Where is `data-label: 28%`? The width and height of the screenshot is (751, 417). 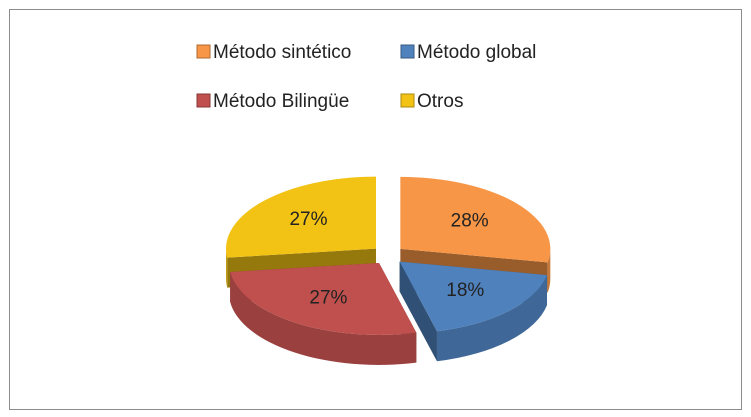
data-label: 28% is located at coordinates (470, 220).